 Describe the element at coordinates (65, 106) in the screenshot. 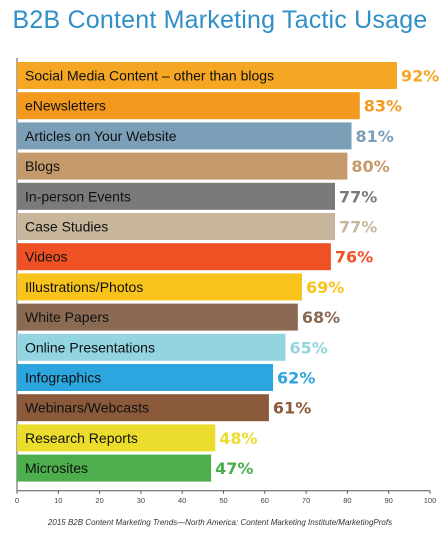

I see `bar-label: eNewsletters` at that location.